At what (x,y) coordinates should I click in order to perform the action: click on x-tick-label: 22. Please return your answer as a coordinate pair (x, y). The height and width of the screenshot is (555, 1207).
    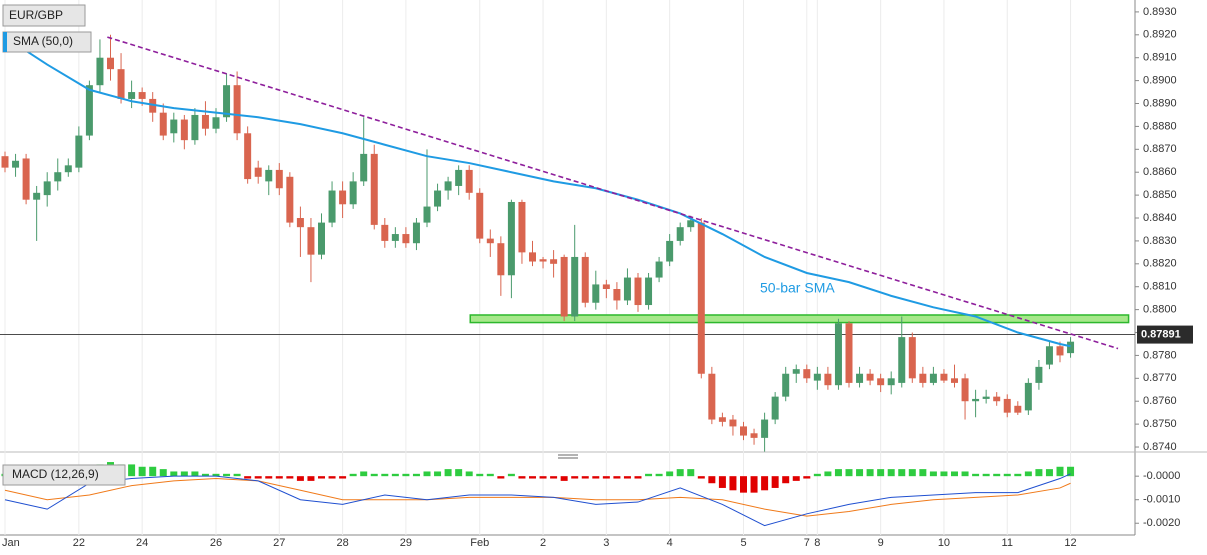
    Looking at the image, I should click on (79, 543).